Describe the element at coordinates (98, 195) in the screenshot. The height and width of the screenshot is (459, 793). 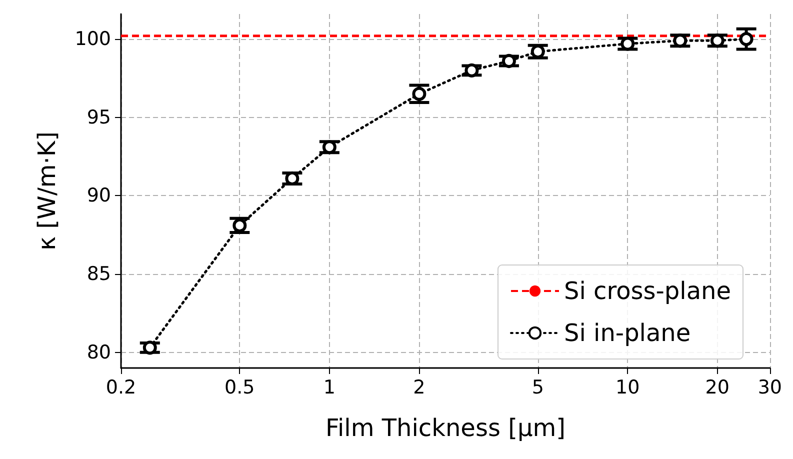
I see `y-tick-label: 90` at that location.